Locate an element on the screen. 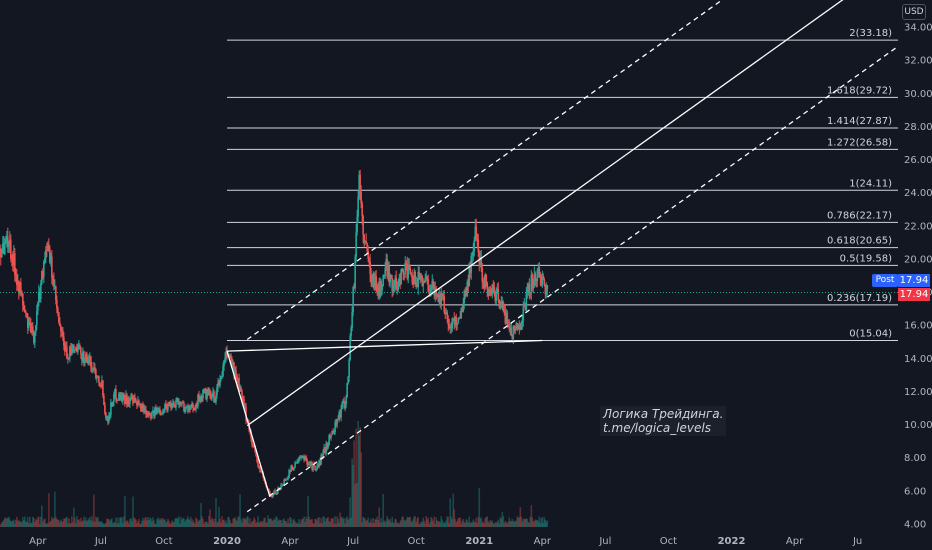 The height and width of the screenshot is (550, 932). fib-level-label: 2(33.18) is located at coordinates (870, 33).